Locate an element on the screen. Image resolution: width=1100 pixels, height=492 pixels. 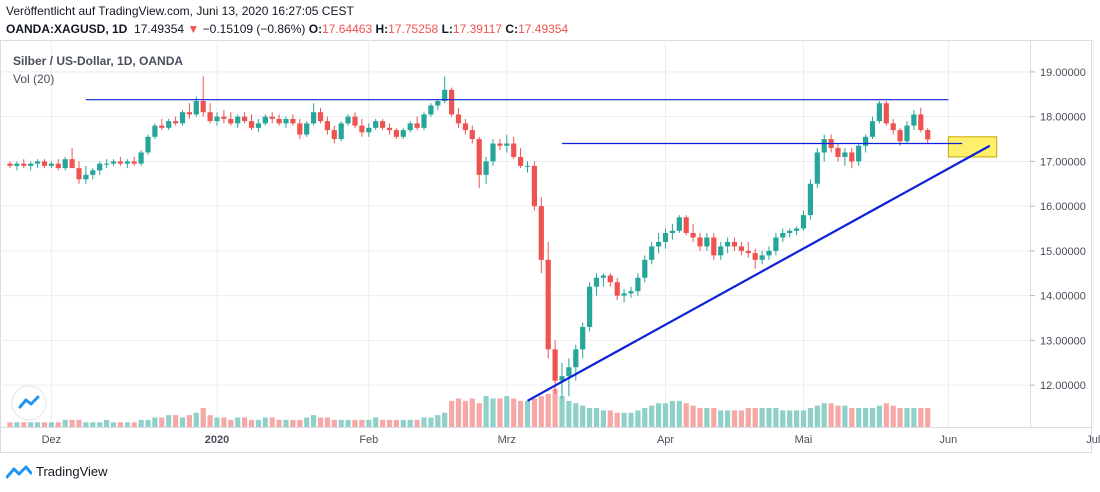
price-tick-label: 15.00000 is located at coordinates (1063, 252).